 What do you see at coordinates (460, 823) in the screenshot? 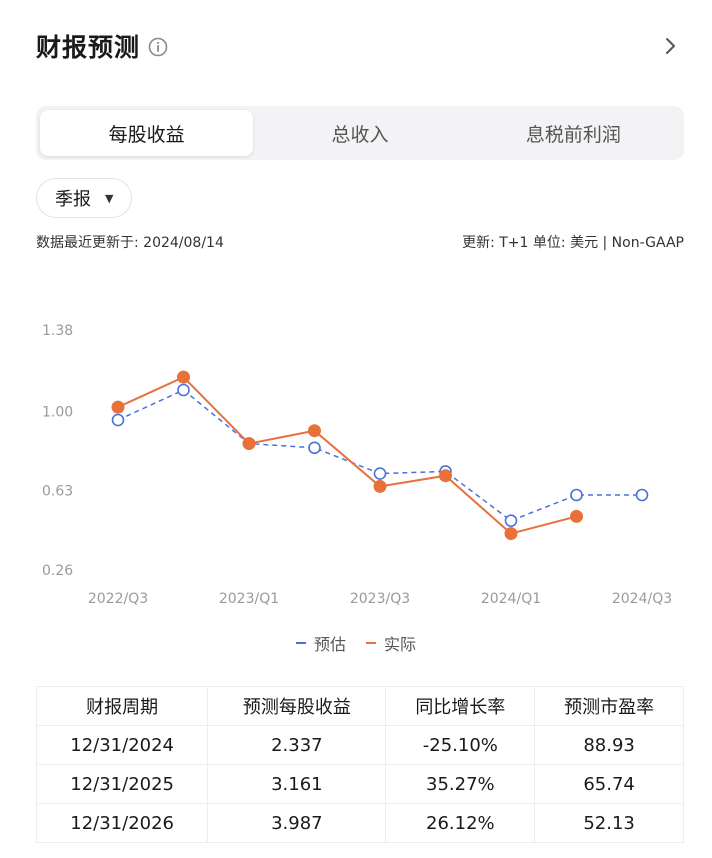
I see `cell-growth: 26.12%` at bounding box center [460, 823].